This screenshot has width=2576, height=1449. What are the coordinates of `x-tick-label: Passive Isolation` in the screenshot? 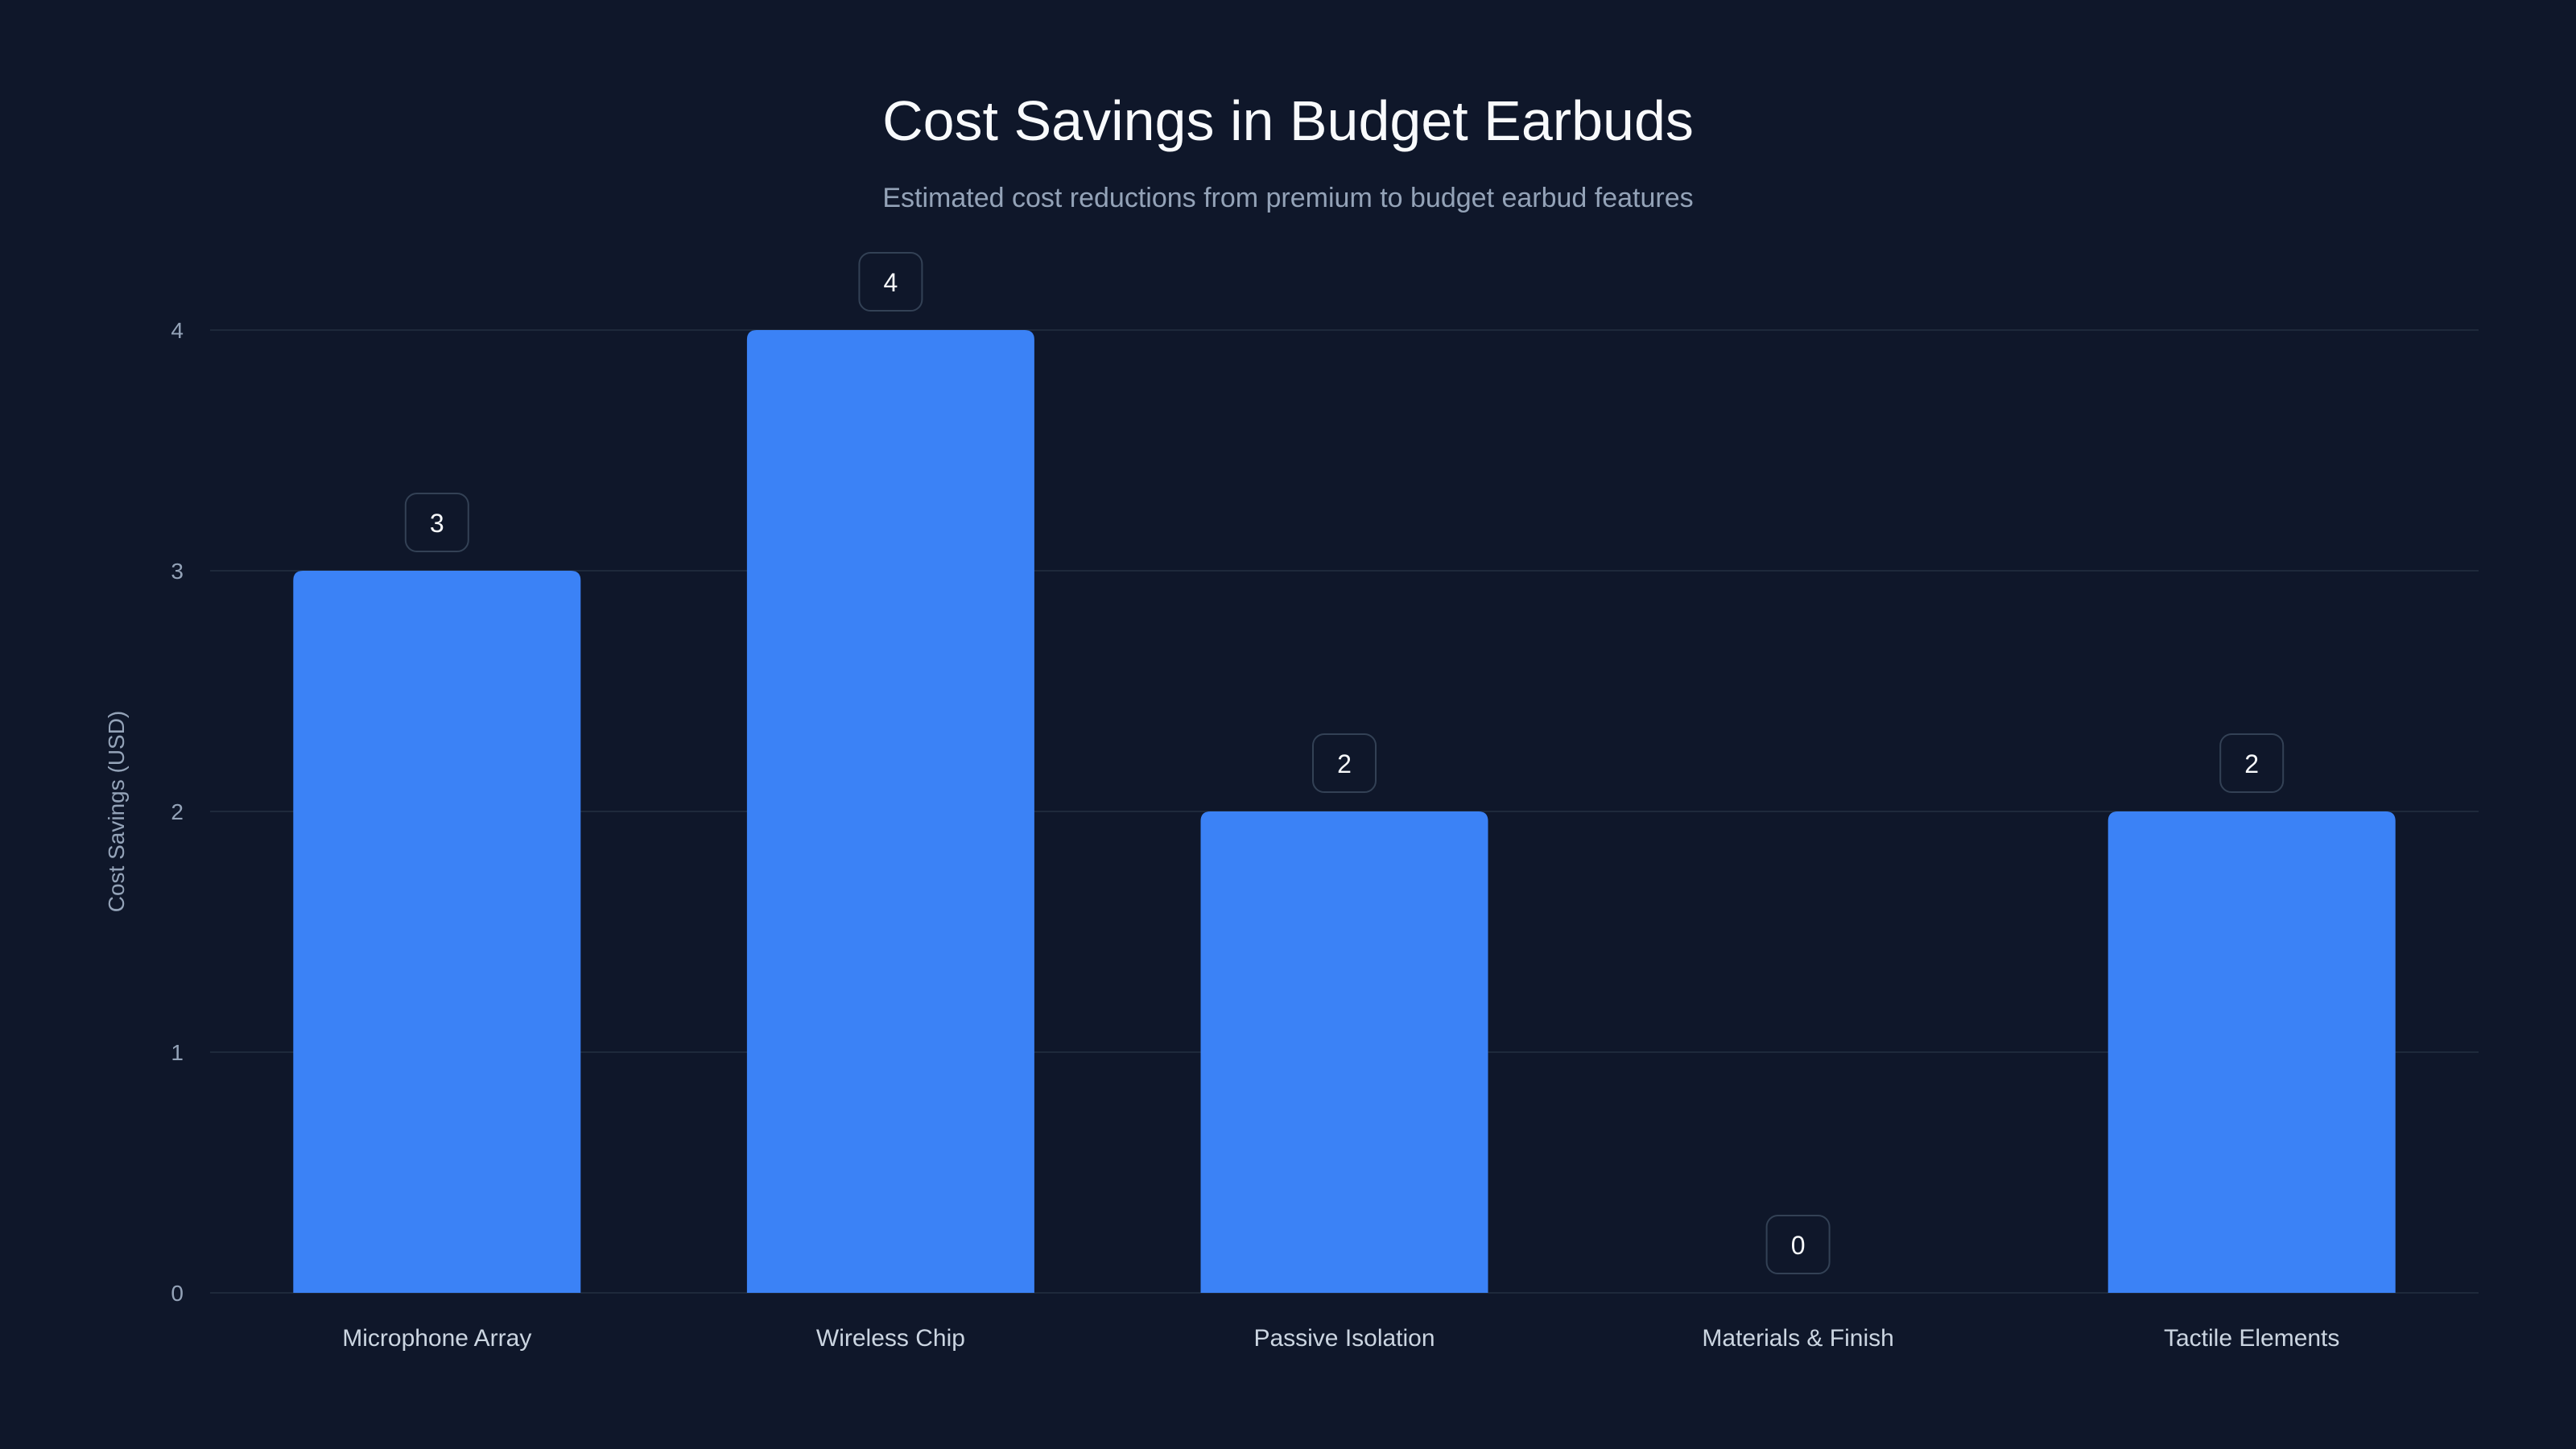 It's located at (1344, 1338).